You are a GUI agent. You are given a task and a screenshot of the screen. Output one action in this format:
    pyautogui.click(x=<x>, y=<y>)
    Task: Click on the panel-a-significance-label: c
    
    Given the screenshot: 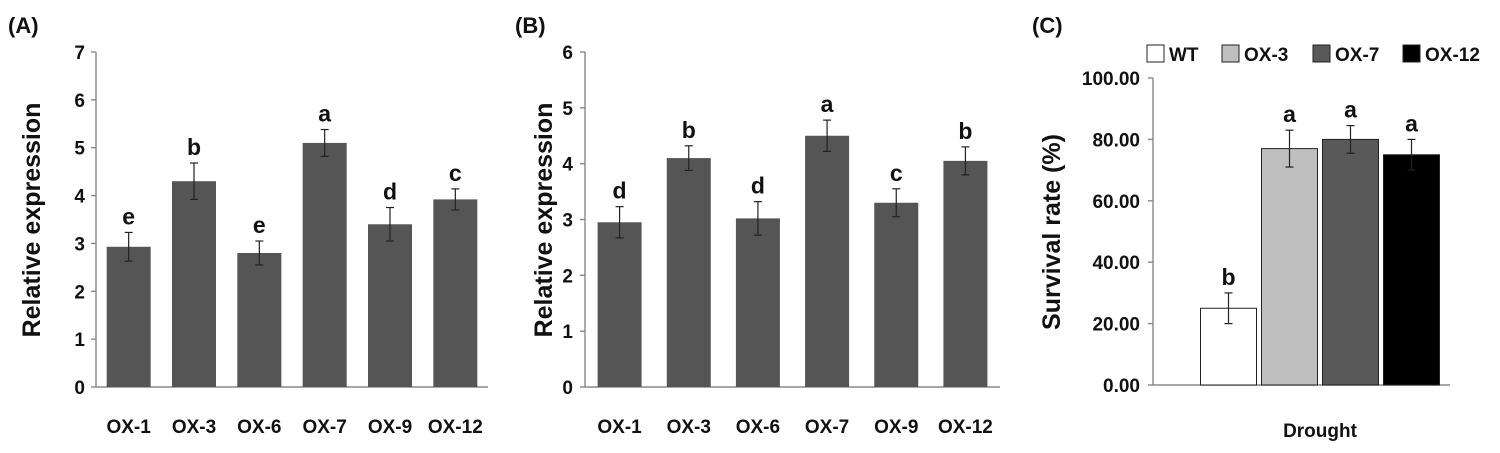 What is the action you would take?
    pyautogui.click(x=455, y=173)
    